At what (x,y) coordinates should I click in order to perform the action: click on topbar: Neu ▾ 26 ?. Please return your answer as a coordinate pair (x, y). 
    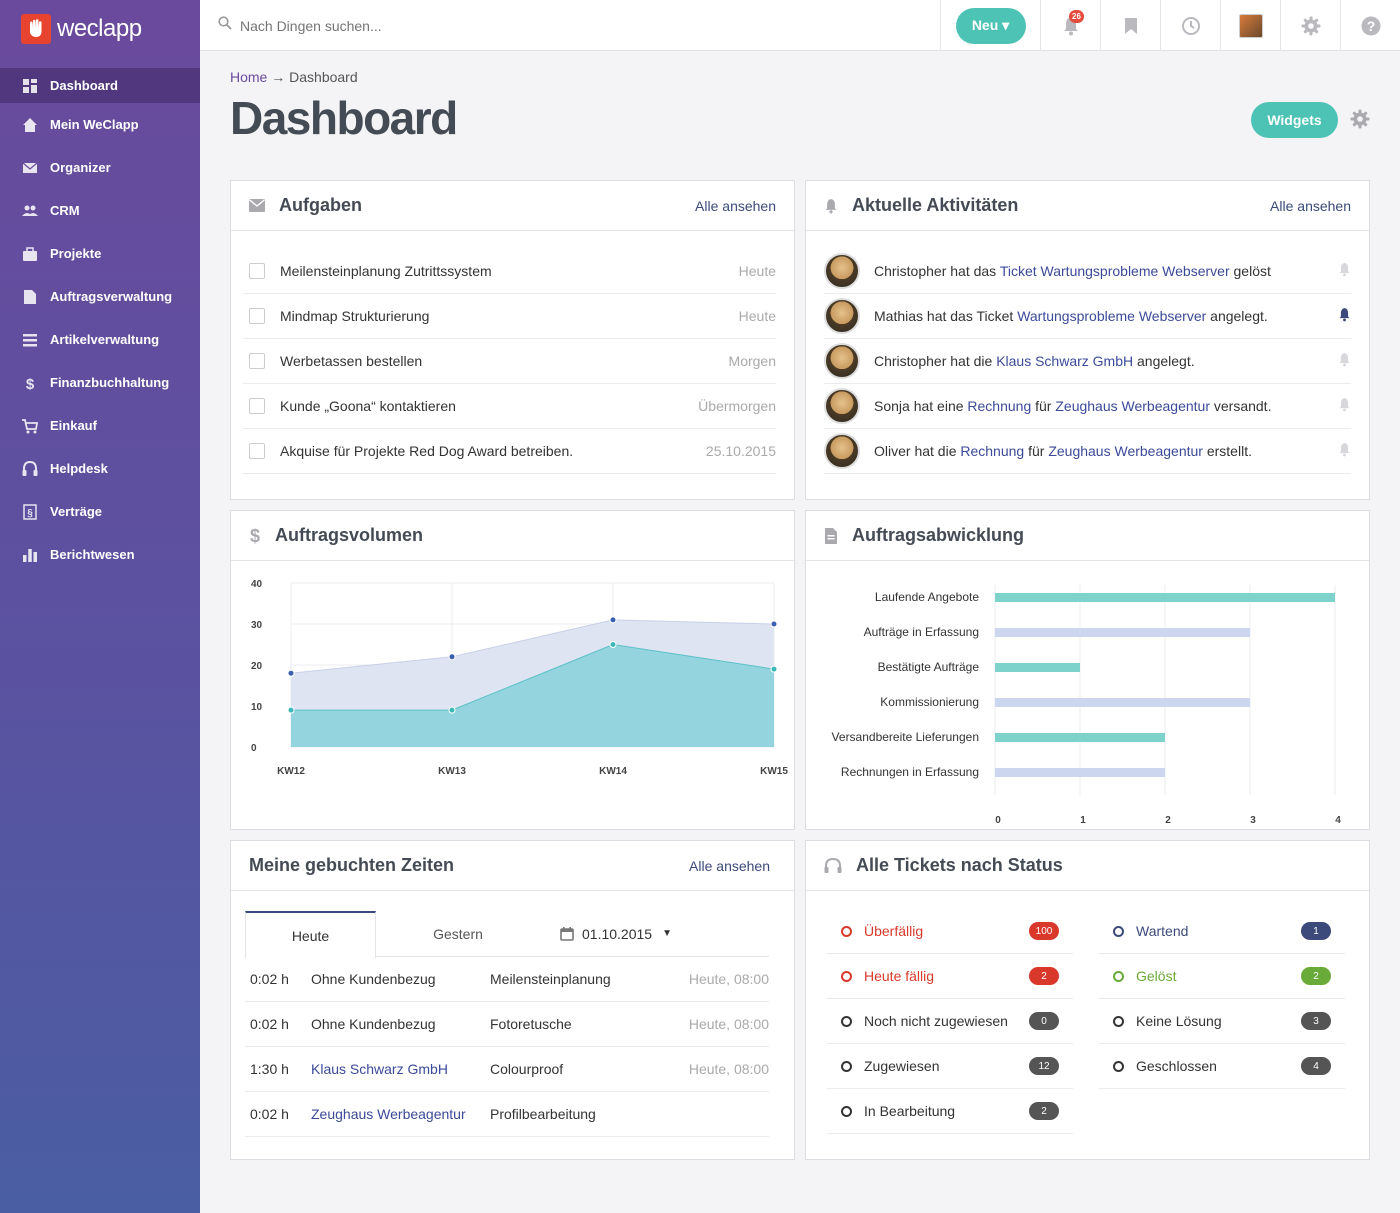
    Looking at the image, I should click on (800, 25).